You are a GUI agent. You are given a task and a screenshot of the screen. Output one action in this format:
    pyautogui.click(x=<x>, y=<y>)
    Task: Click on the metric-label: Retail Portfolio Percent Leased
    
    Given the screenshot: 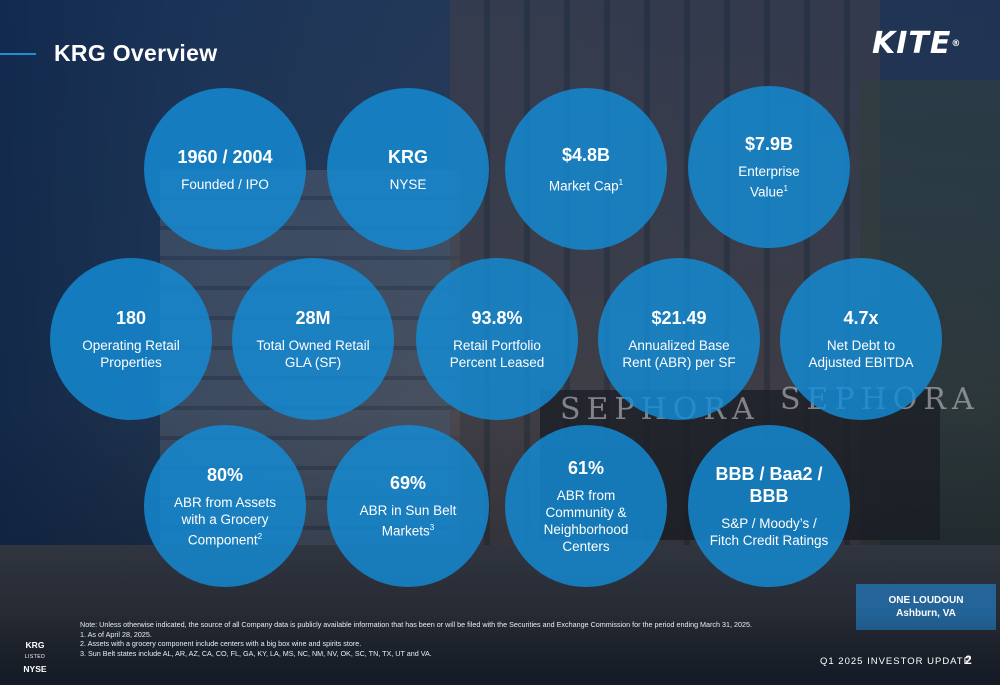 What is the action you would take?
    pyautogui.click(x=497, y=354)
    